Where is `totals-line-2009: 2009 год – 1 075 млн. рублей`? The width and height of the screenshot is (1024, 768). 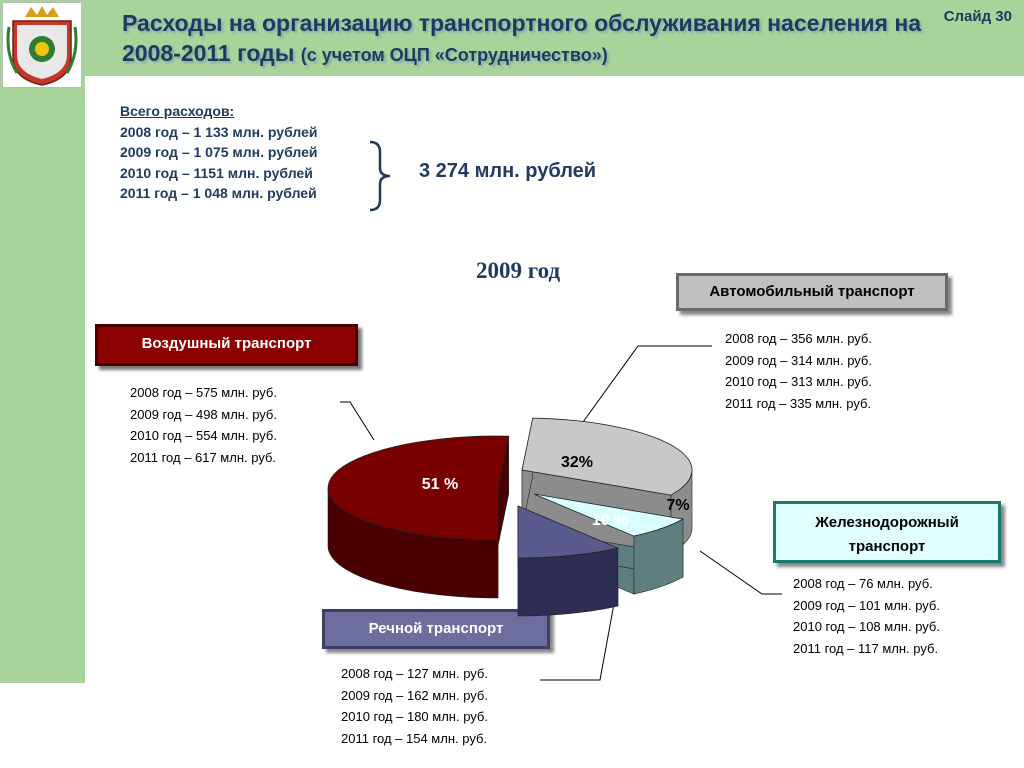 totals-line-2009: 2009 год – 1 075 млн. рублей is located at coordinates (219, 152).